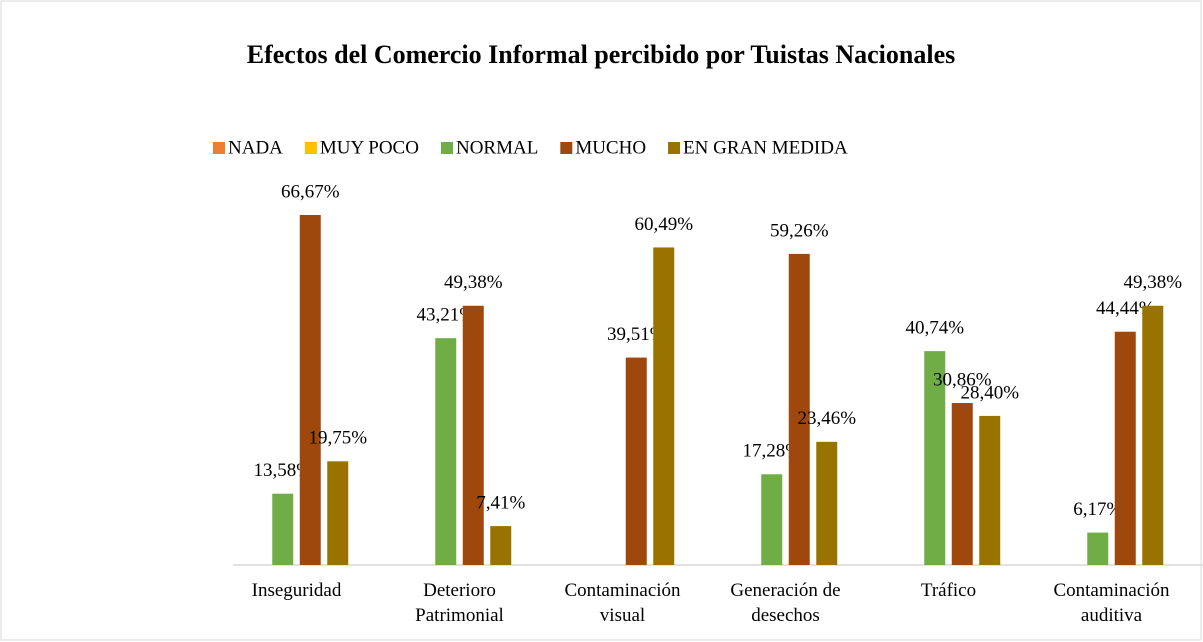 This screenshot has width=1203, height=642. I want to click on data-label: 6,17%, so click(1097, 509).